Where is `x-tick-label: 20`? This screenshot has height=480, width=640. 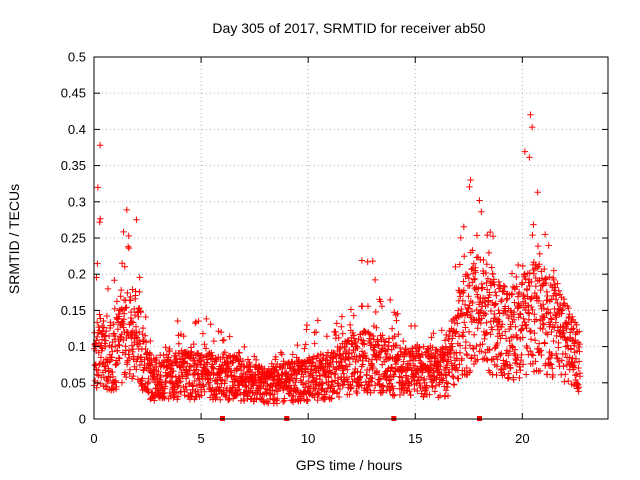 x-tick-label: 20 is located at coordinates (522, 438).